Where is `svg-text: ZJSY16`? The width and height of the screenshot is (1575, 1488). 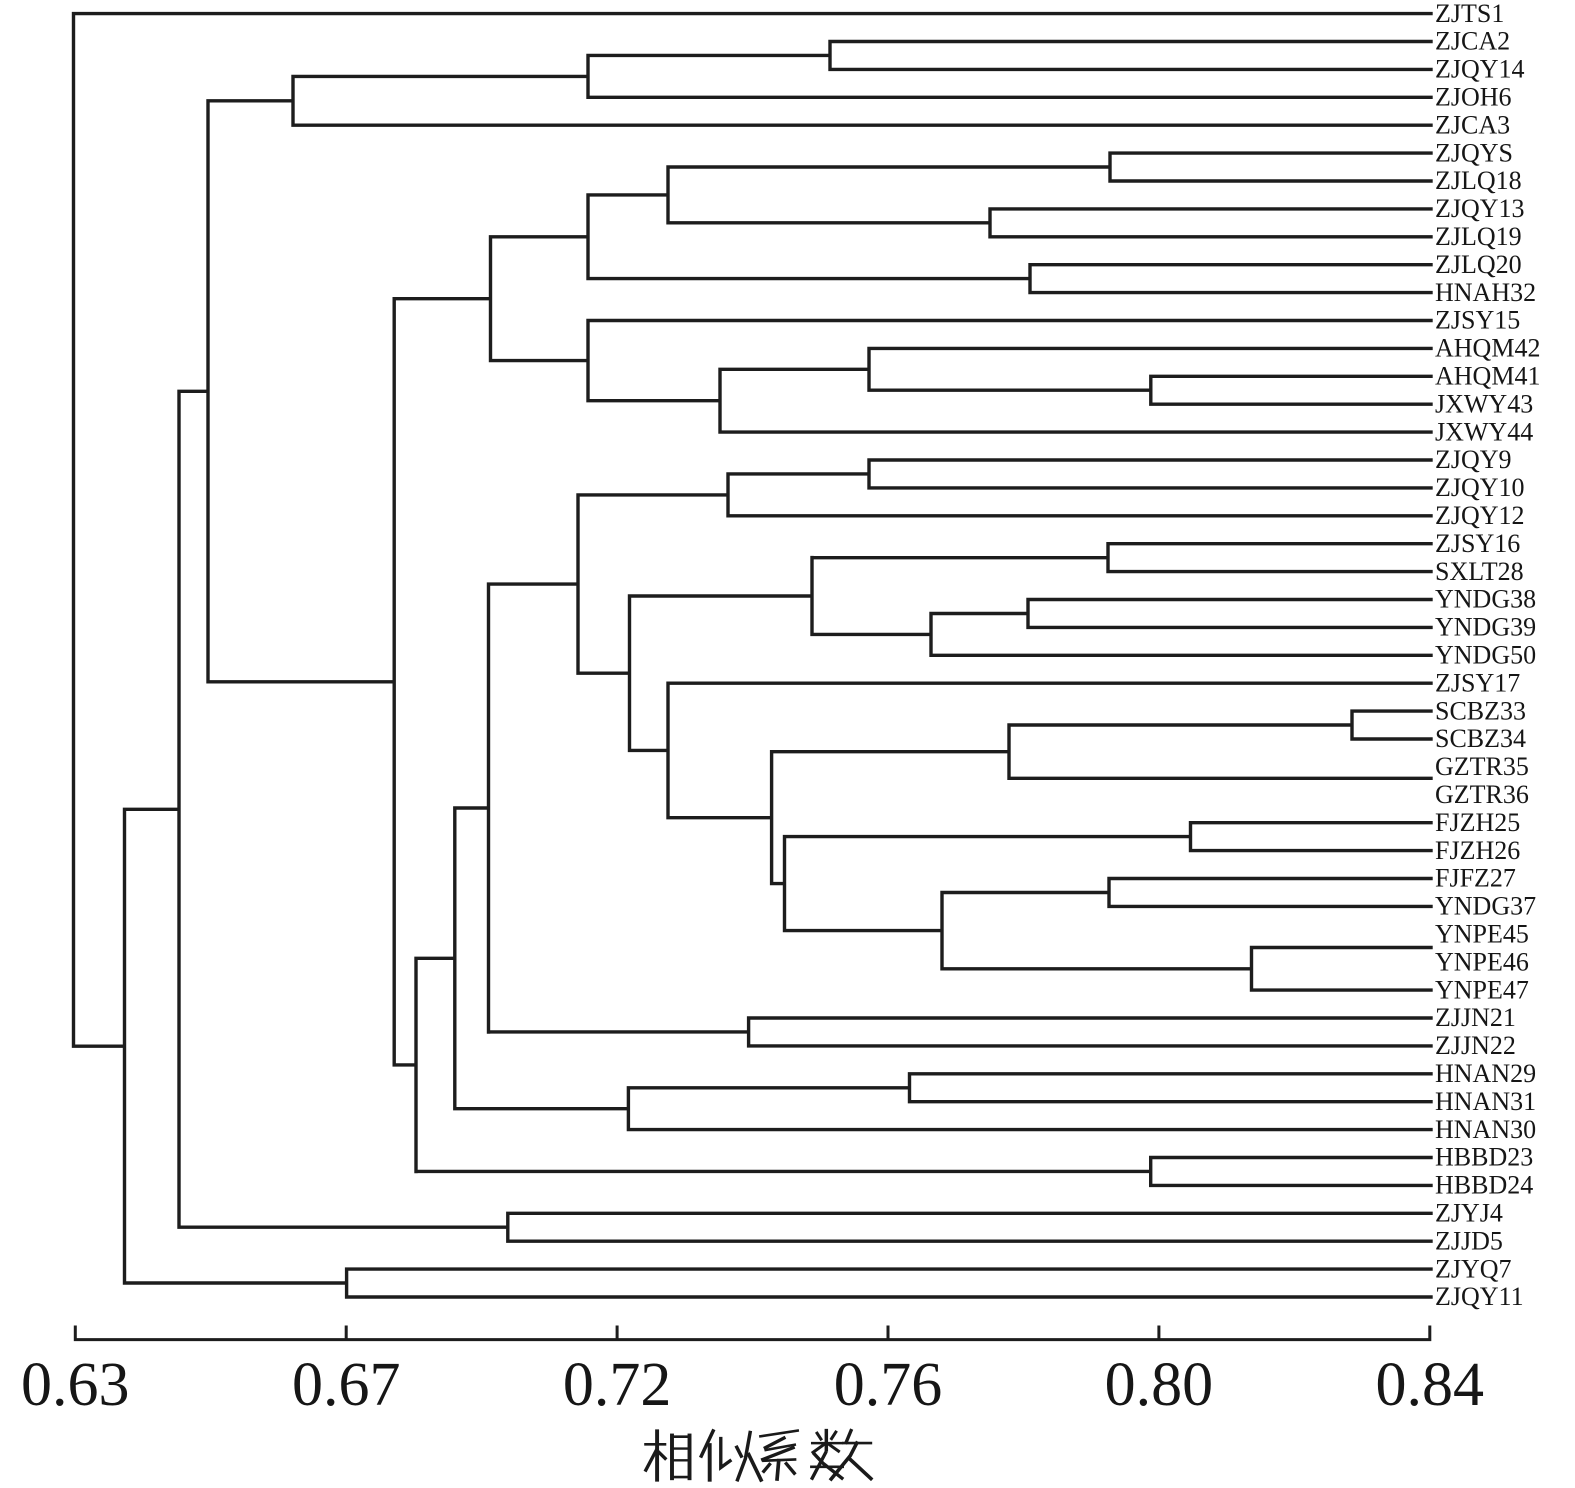 svg-text: ZJSY16 is located at coordinates (1477, 543).